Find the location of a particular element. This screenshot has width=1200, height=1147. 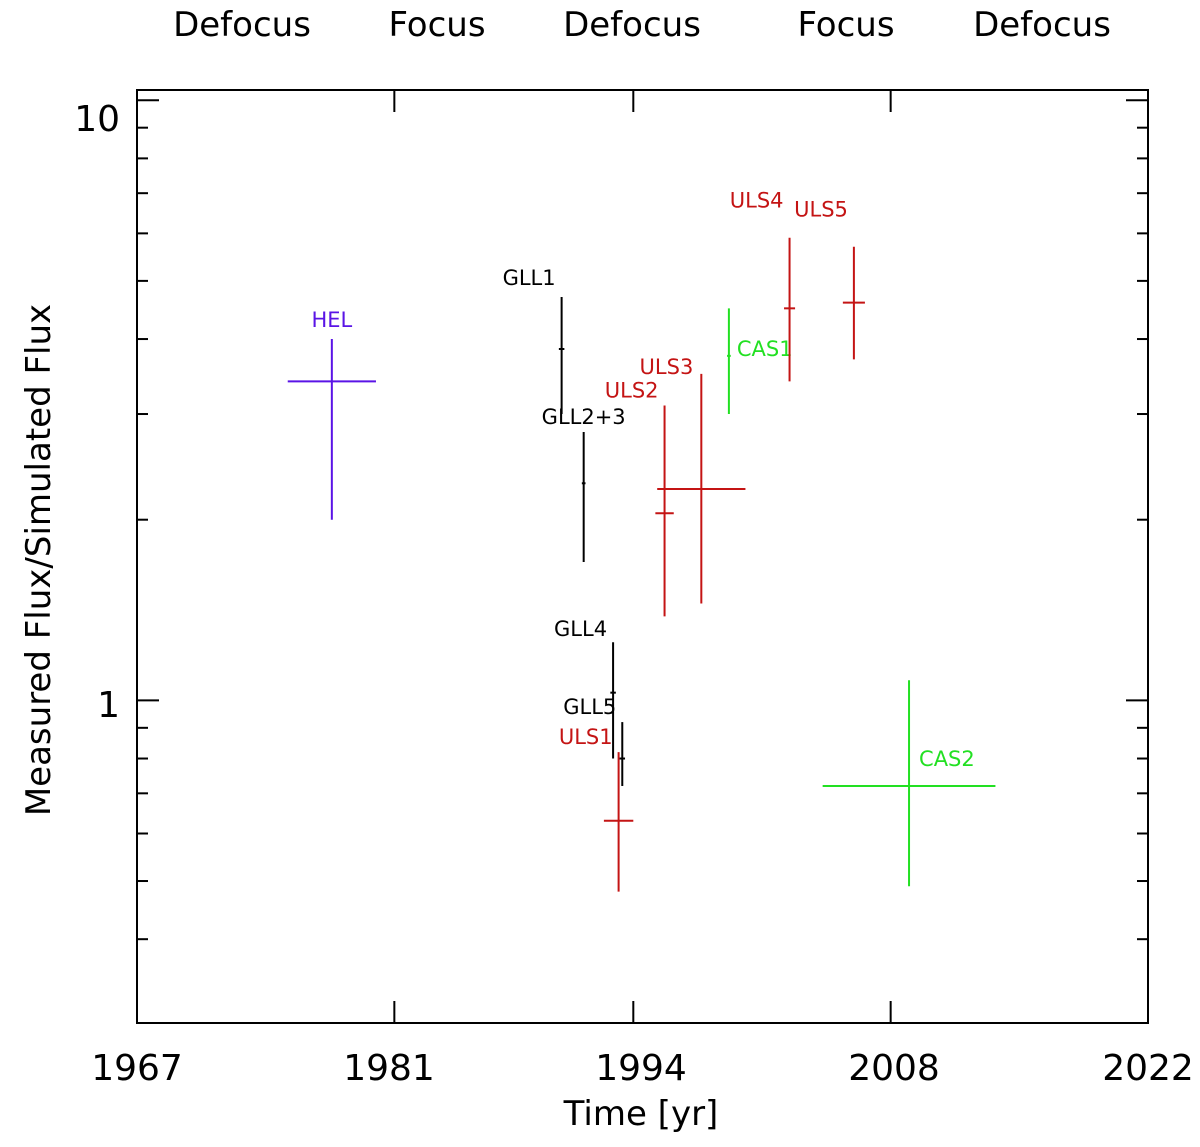

point-label: ULS4 is located at coordinates (757, 201).